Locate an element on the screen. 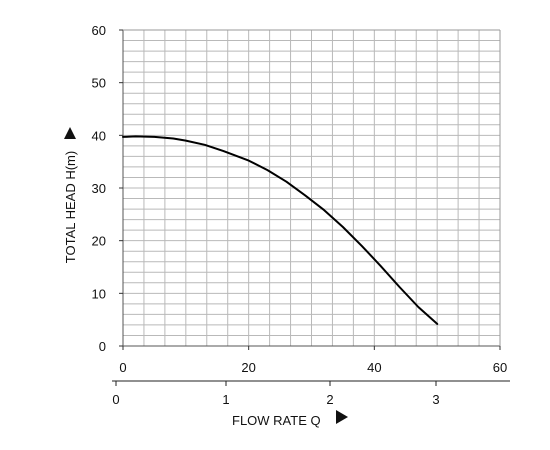 The width and height of the screenshot is (550, 450). y-tick-label: 60 is located at coordinates (99, 30).